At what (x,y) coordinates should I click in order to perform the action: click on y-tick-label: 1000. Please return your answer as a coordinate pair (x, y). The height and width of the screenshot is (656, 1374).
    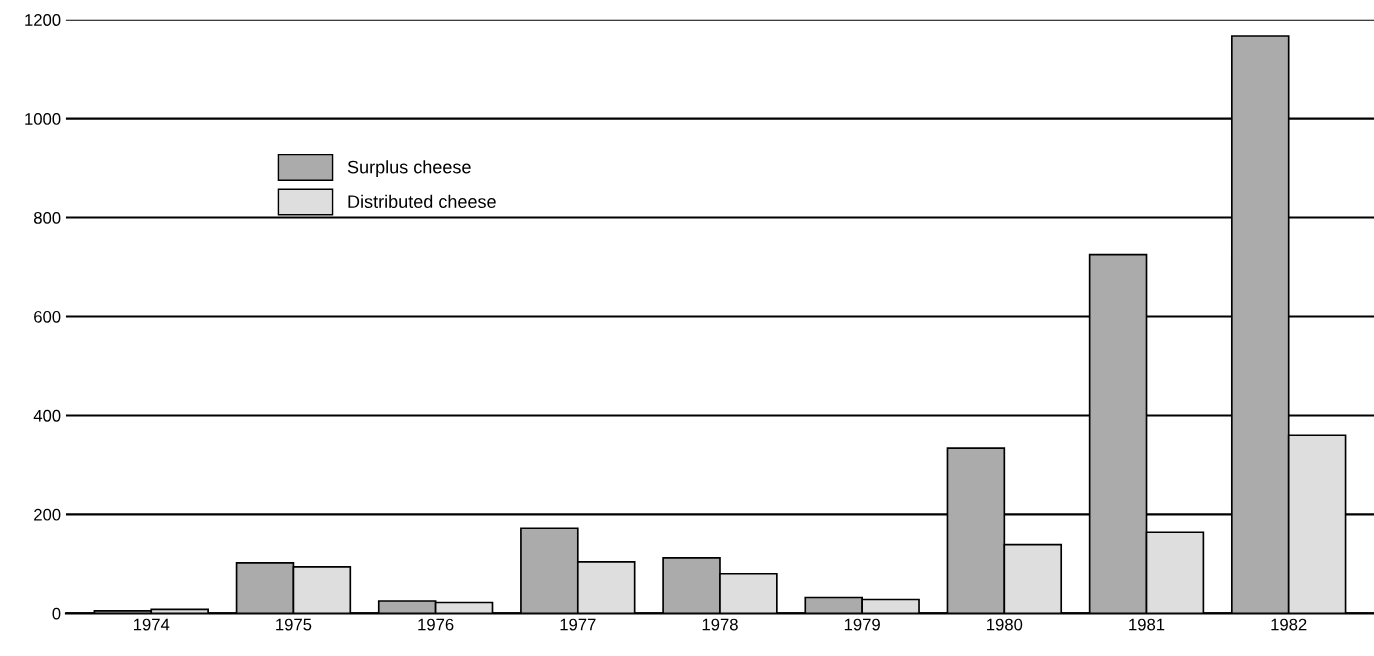
    Looking at the image, I should click on (43, 119).